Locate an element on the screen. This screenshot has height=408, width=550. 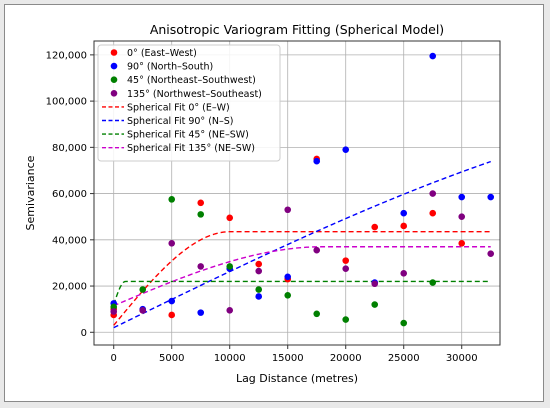
x-tick-label: 10000 is located at coordinates (230, 358).